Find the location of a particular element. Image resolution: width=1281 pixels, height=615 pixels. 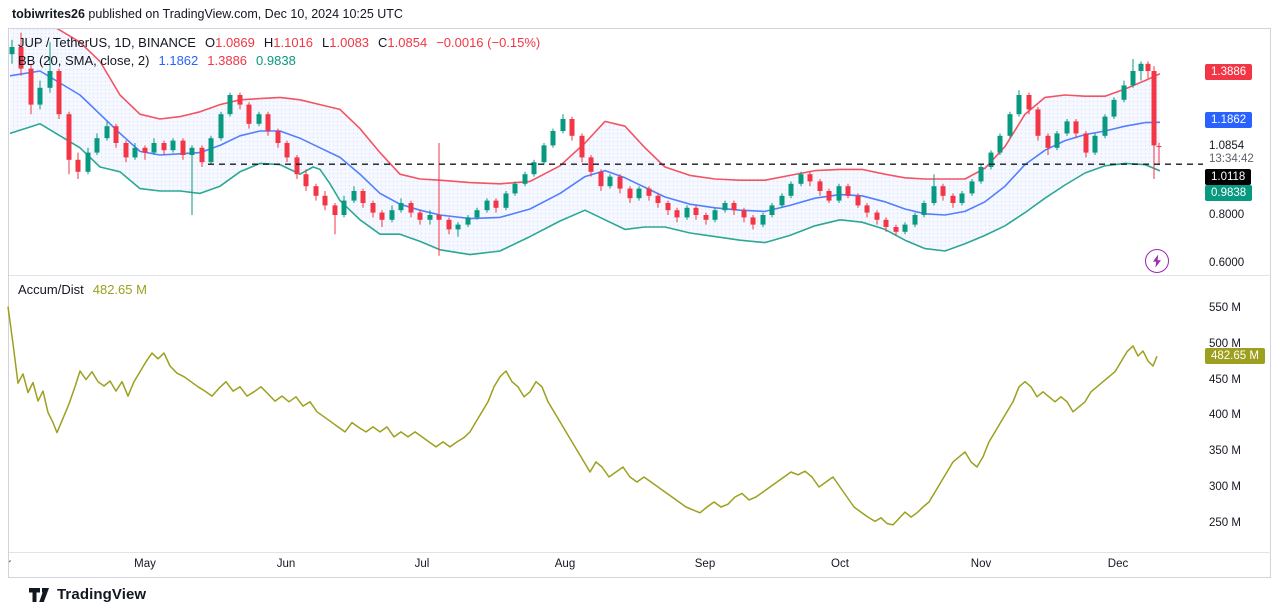

lightning-bolt-icon is located at coordinates (1157, 261).